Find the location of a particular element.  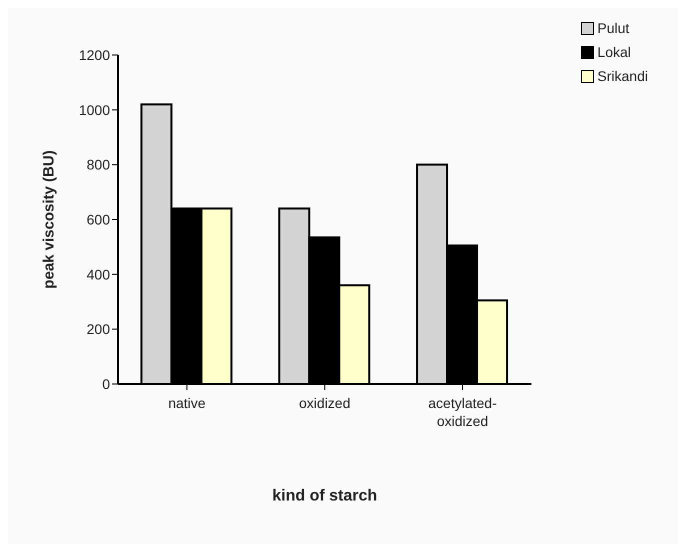

legend-label: Pulut is located at coordinates (613, 28).